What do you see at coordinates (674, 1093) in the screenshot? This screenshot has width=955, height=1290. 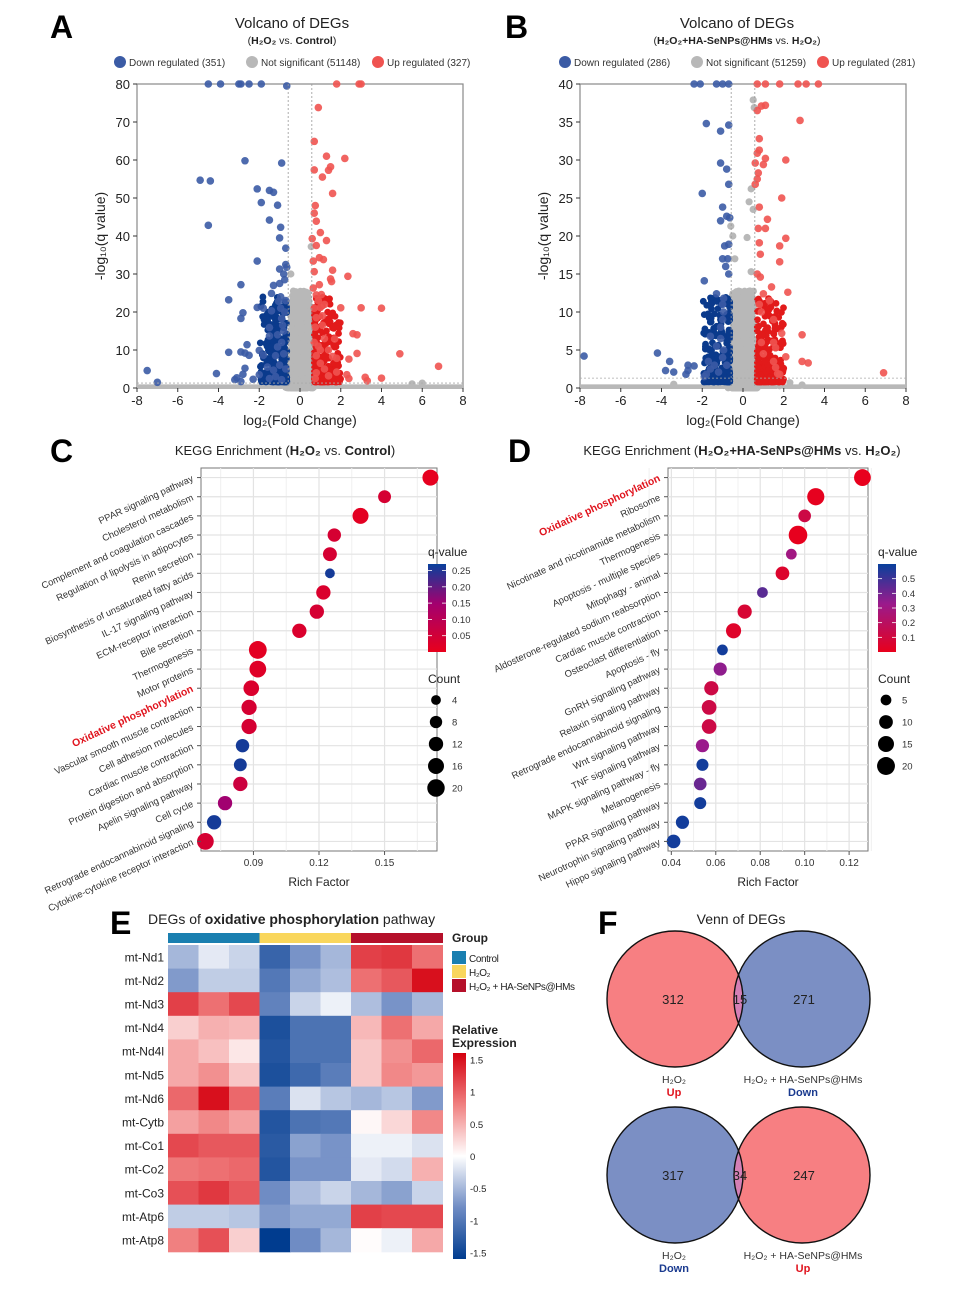 I see `venn-dir-left: Up` at bounding box center [674, 1093].